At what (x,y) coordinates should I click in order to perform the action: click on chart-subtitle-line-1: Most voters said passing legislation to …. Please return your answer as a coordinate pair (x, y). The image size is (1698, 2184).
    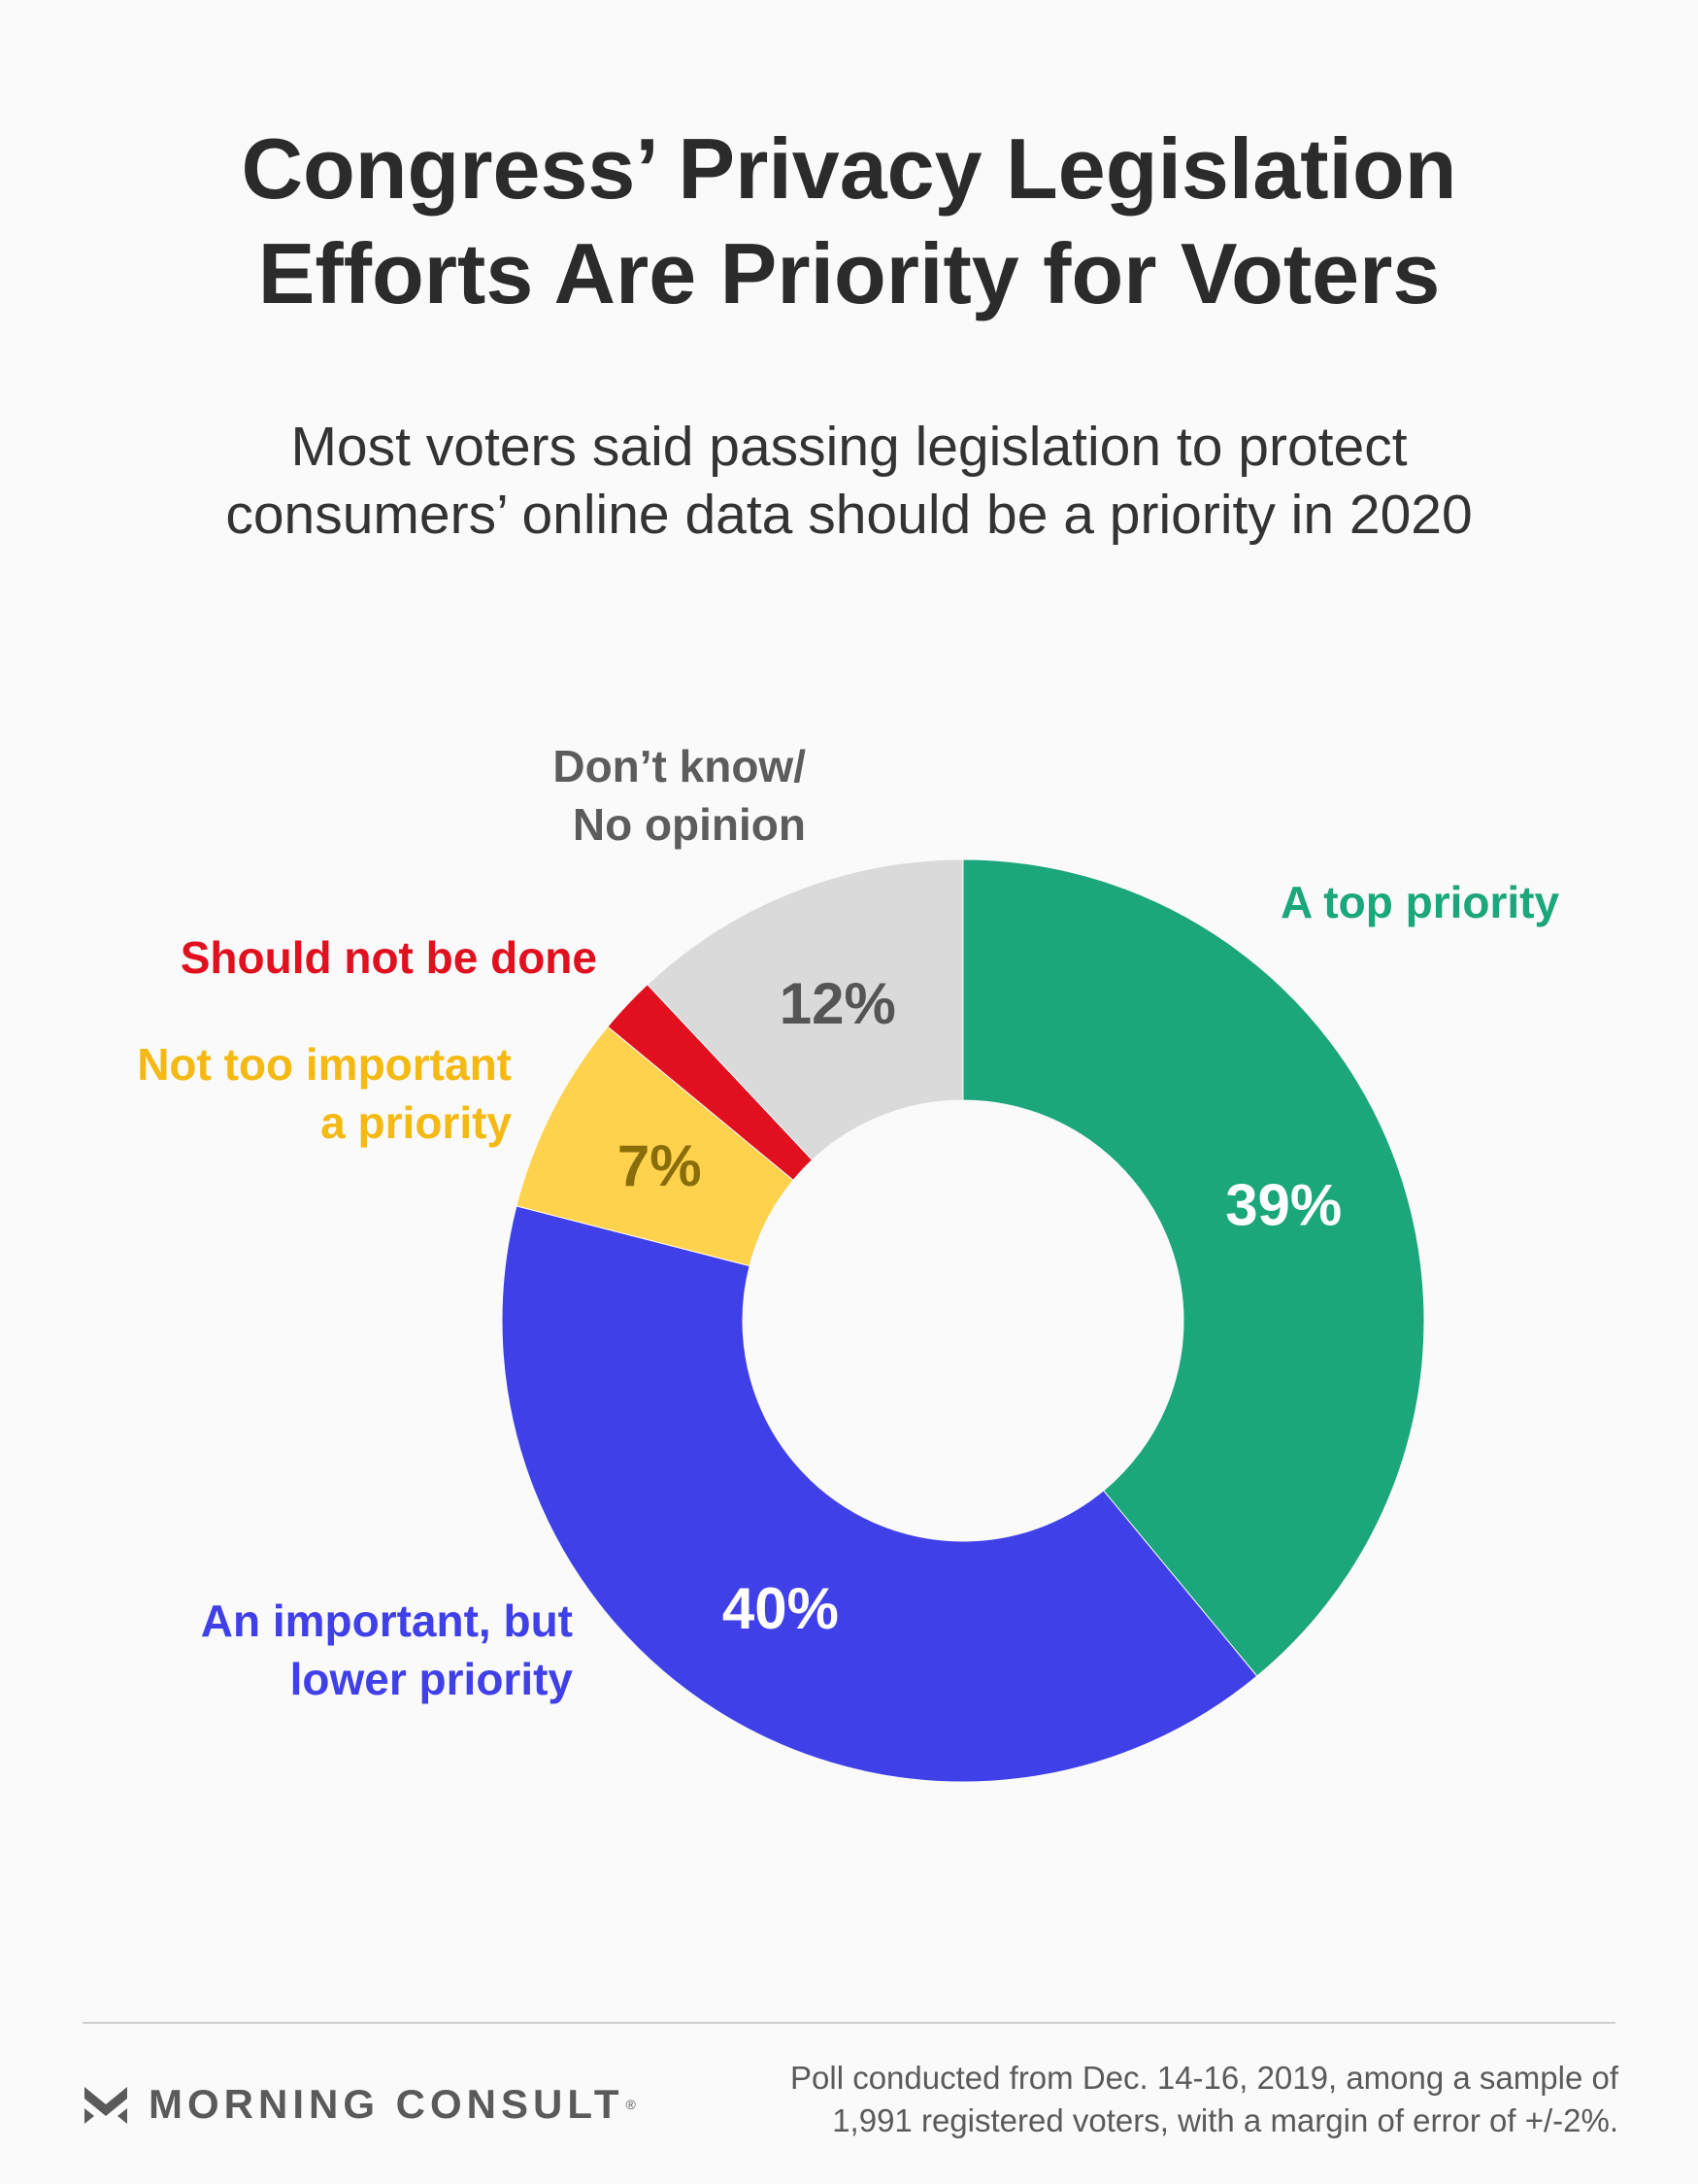
    Looking at the image, I should click on (849, 447).